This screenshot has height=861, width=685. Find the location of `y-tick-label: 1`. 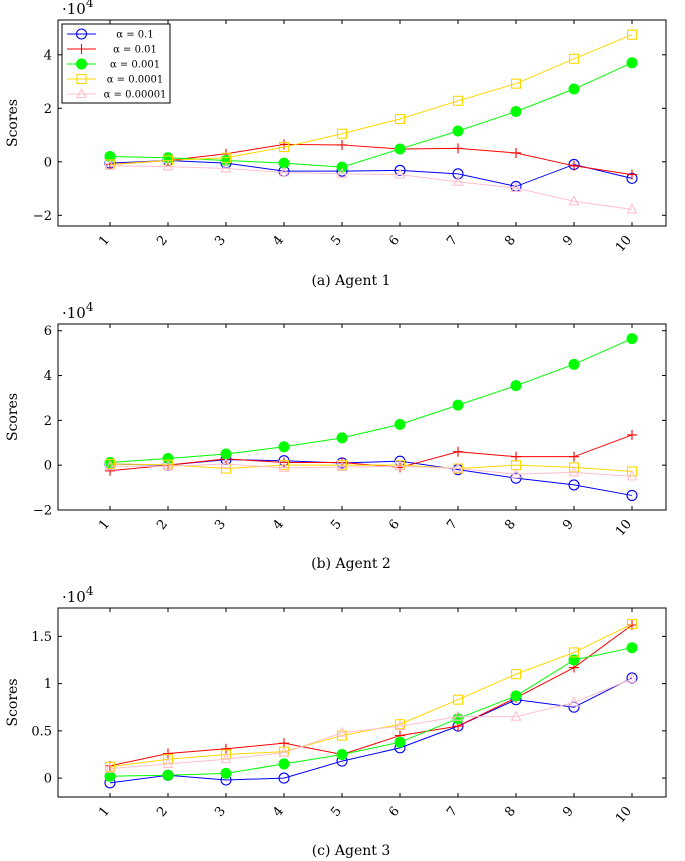

y-tick-label: 1 is located at coordinates (48, 684).